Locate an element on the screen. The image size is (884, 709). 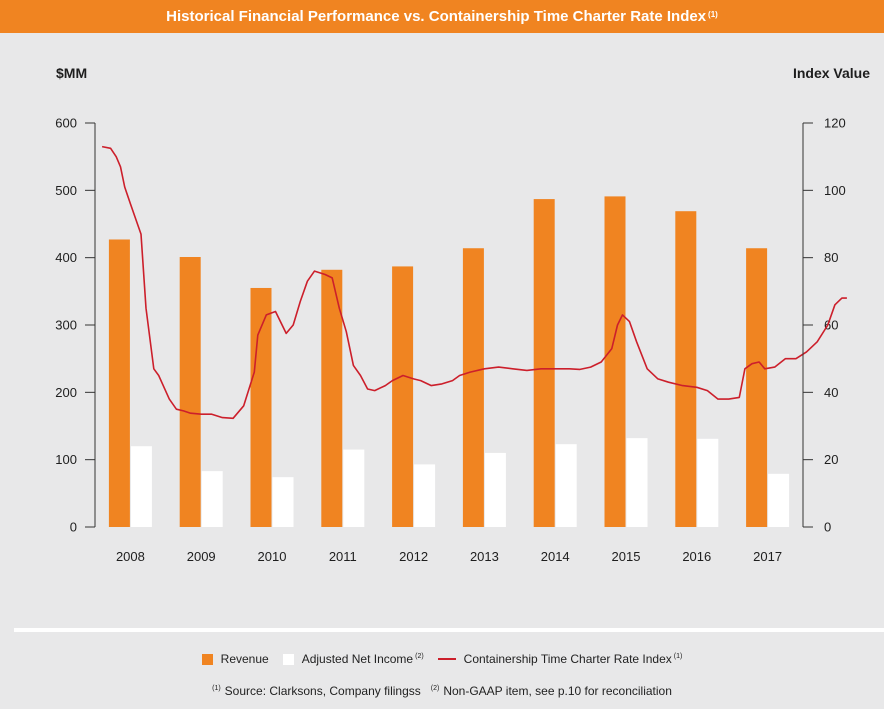
y-left-tick-label: 300 is located at coordinates (66, 325).